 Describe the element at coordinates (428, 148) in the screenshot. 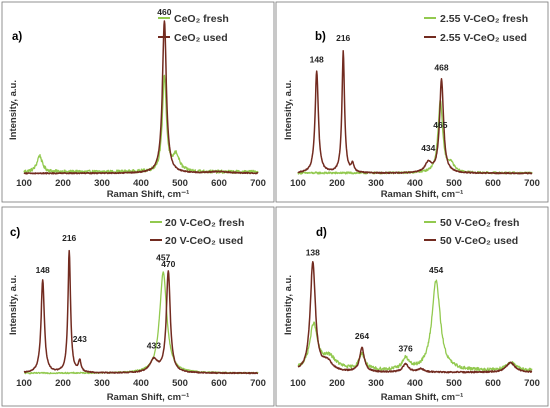

I see `panel-b-peak-label-434: 434` at that location.